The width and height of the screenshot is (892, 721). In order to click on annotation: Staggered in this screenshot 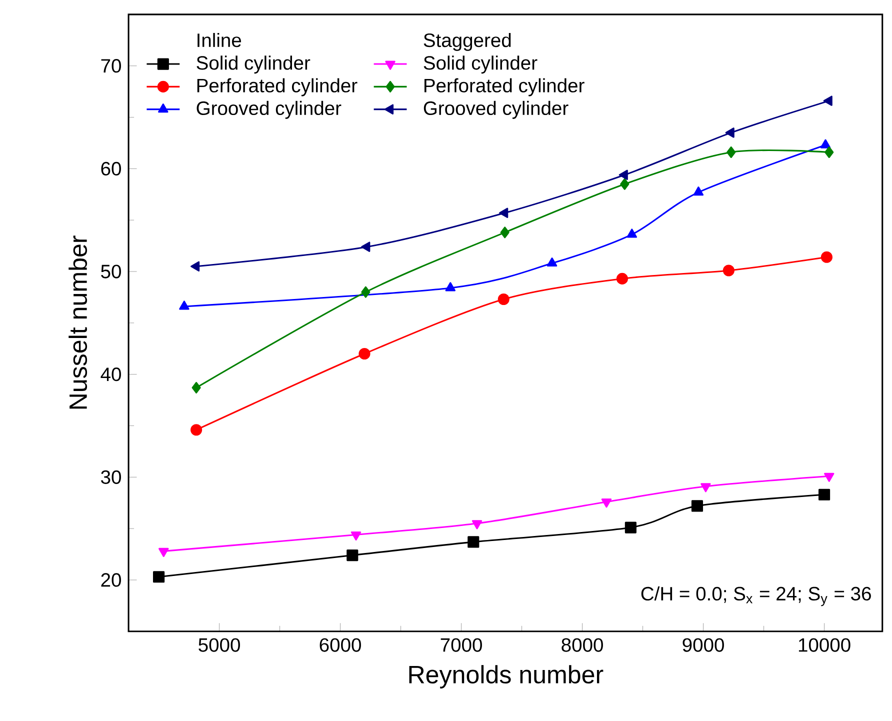, I will do `click(467, 41)`.